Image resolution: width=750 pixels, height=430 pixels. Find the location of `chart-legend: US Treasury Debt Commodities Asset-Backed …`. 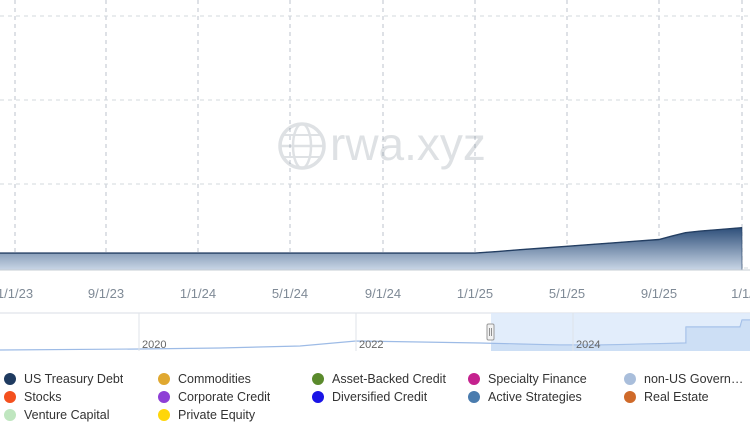

chart-legend: US Treasury Debt Commodities Asset-Backed … is located at coordinates (375, 399).